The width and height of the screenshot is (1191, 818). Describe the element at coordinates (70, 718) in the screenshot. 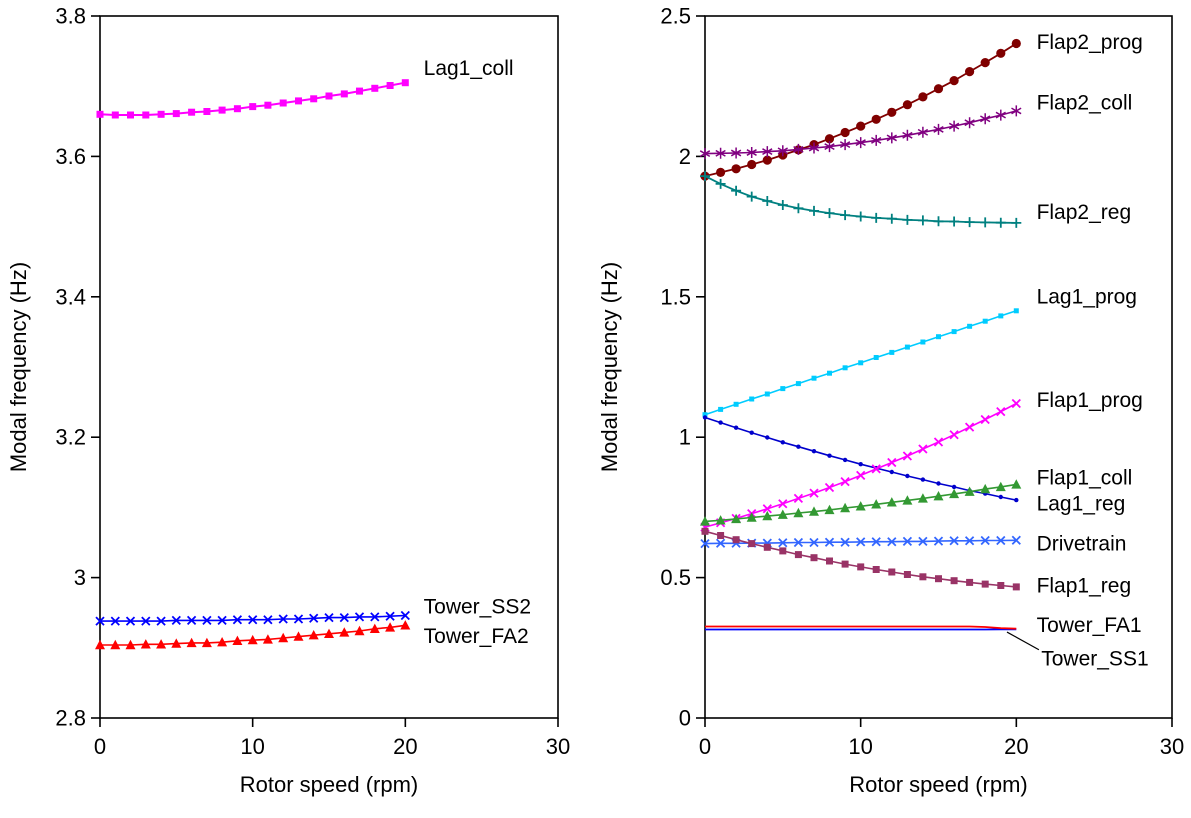

I see `y-tick-label: 2.8` at that location.